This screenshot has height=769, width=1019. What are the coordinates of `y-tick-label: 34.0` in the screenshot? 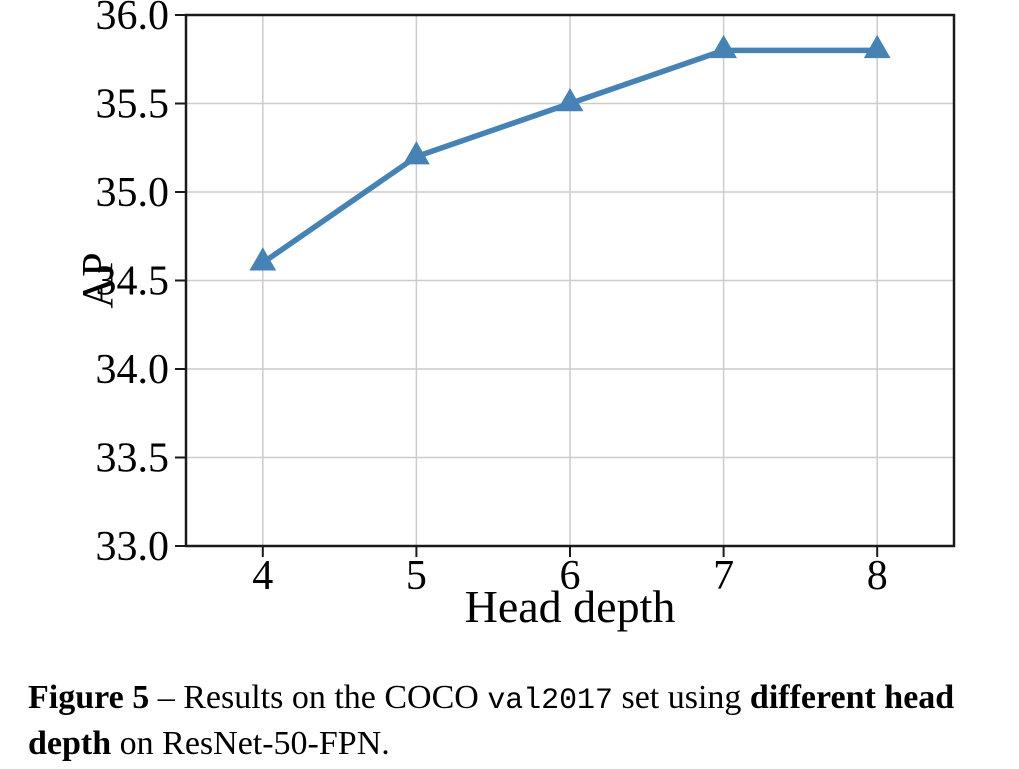 It's located at (133, 370).